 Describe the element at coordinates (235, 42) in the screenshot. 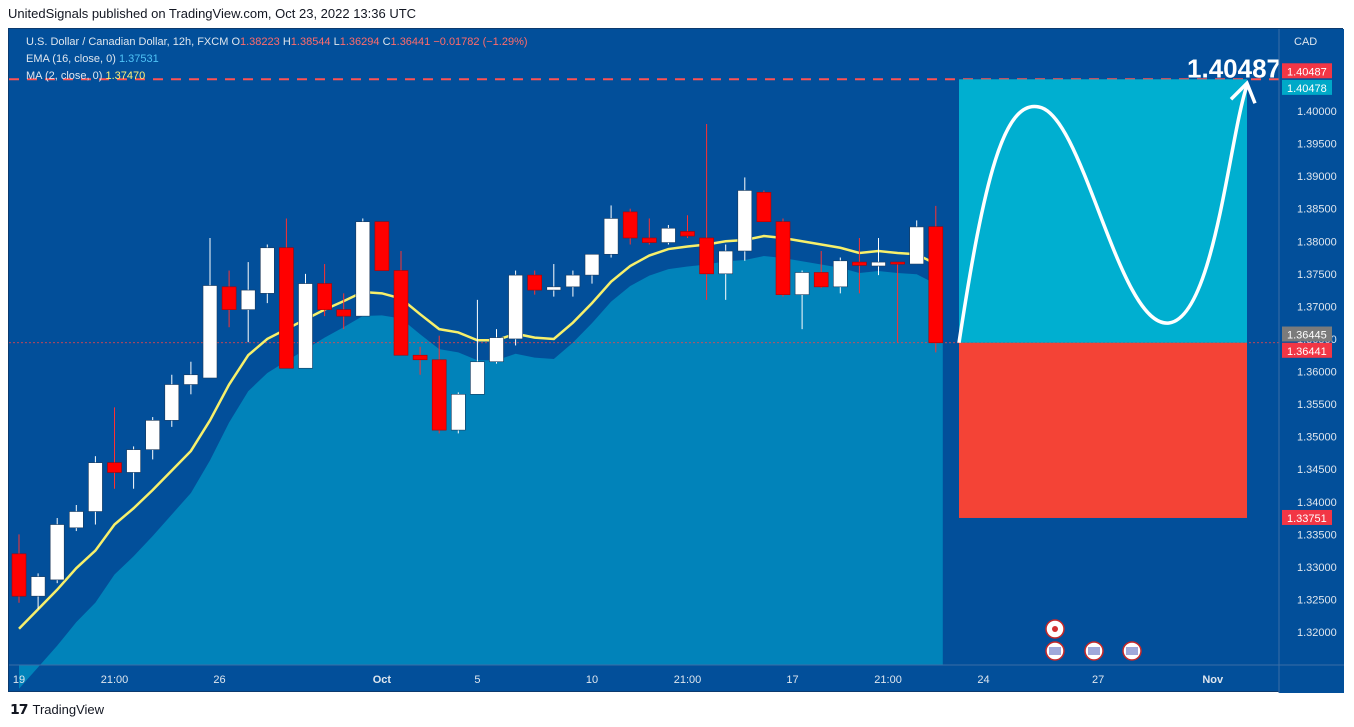

I see `open-label: O` at that location.